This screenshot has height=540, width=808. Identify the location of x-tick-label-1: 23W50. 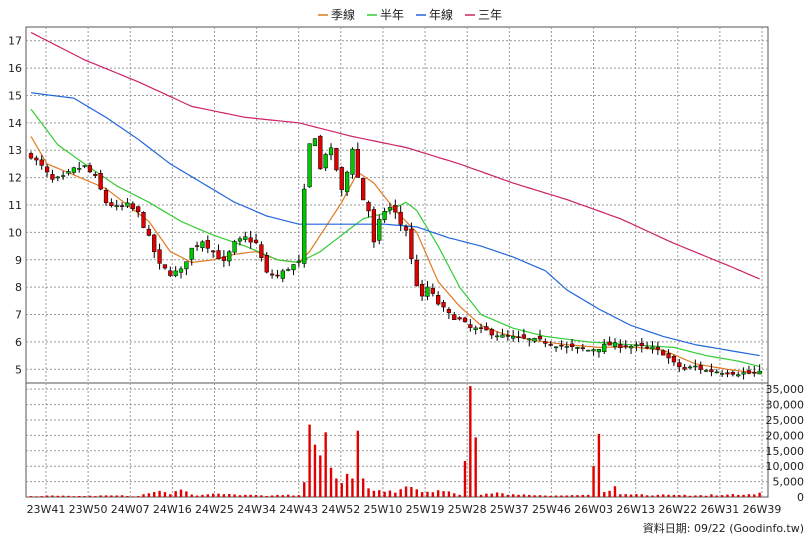
(88, 509).